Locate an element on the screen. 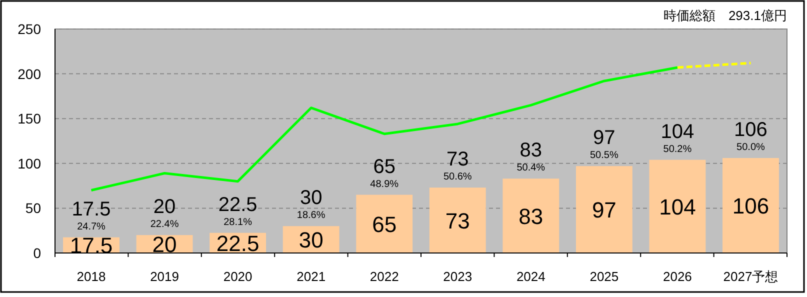 Image resolution: width=807 pixels, height=297 pixels. x-tick-label: 2027予想 is located at coordinates (750, 276).